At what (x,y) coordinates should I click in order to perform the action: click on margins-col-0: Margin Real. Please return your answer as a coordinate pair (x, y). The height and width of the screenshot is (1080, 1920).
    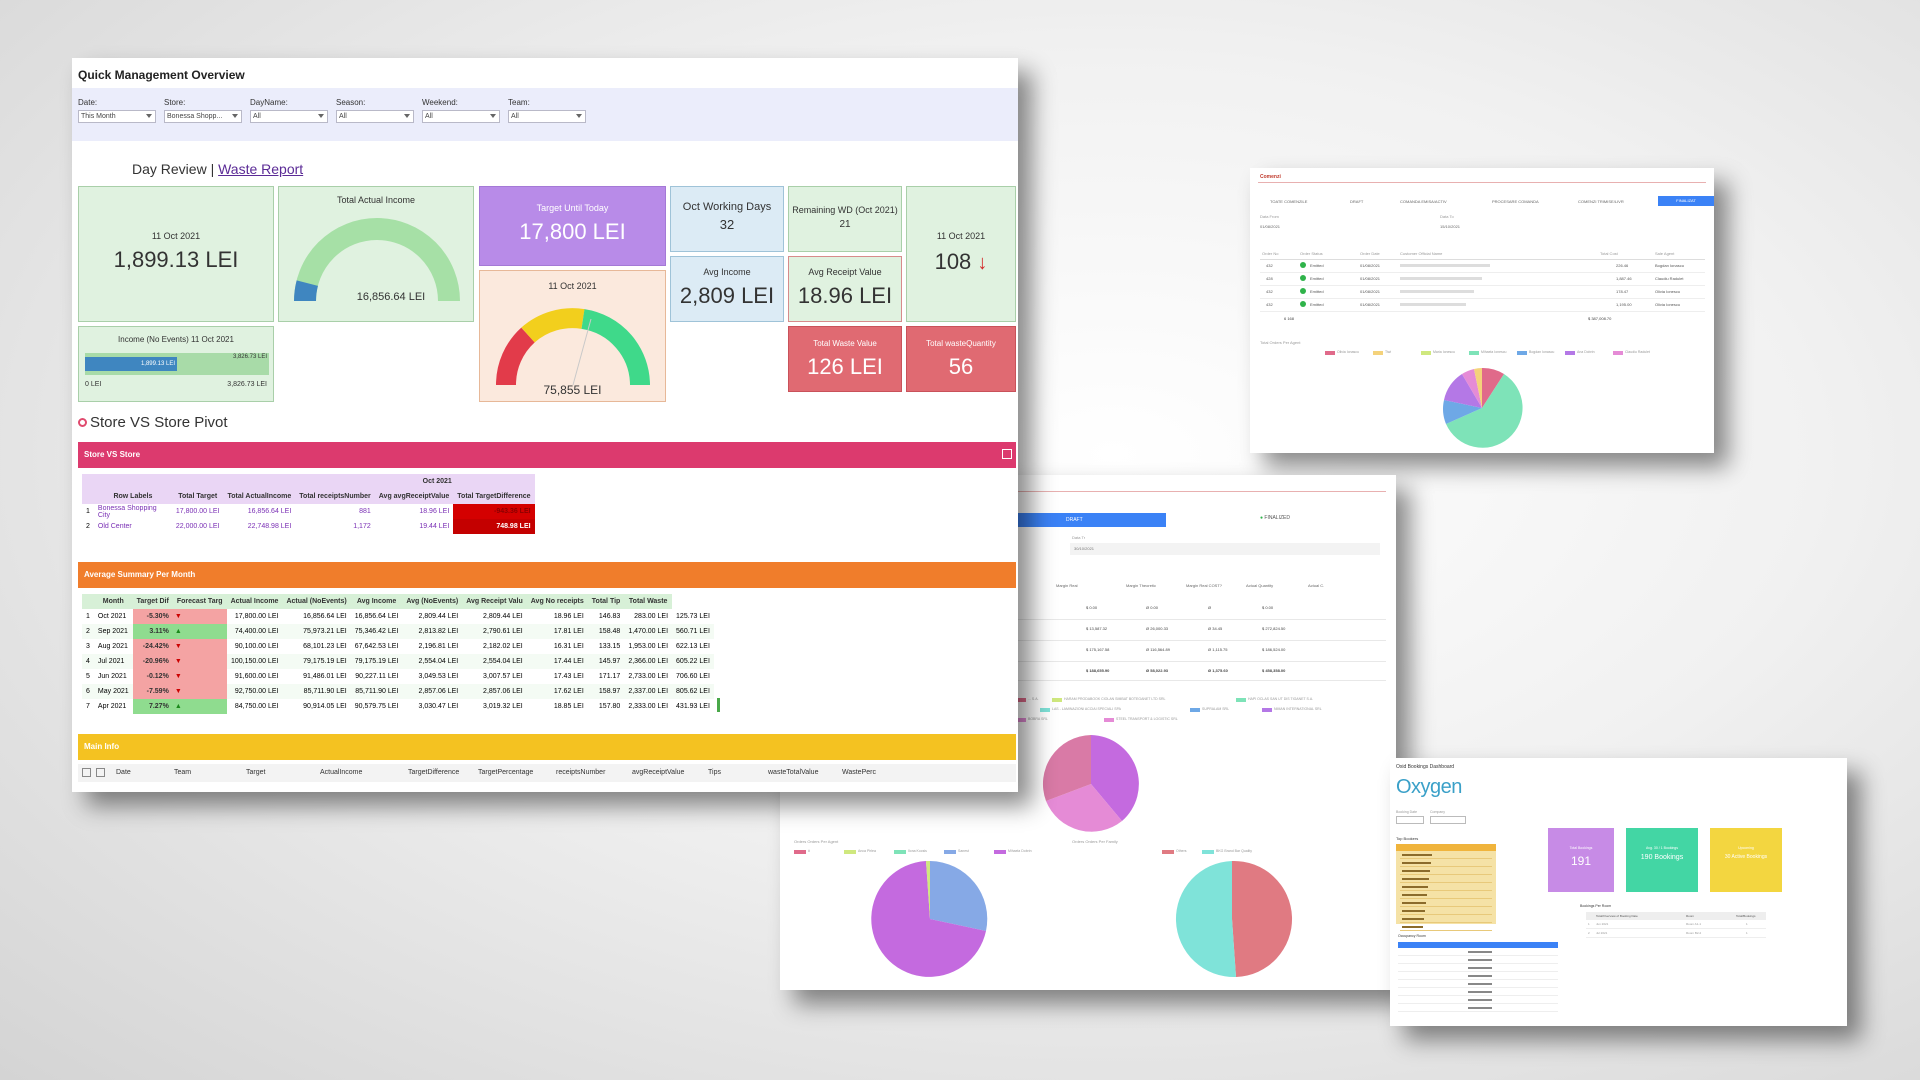
    Looking at the image, I should click on (1067, 585).